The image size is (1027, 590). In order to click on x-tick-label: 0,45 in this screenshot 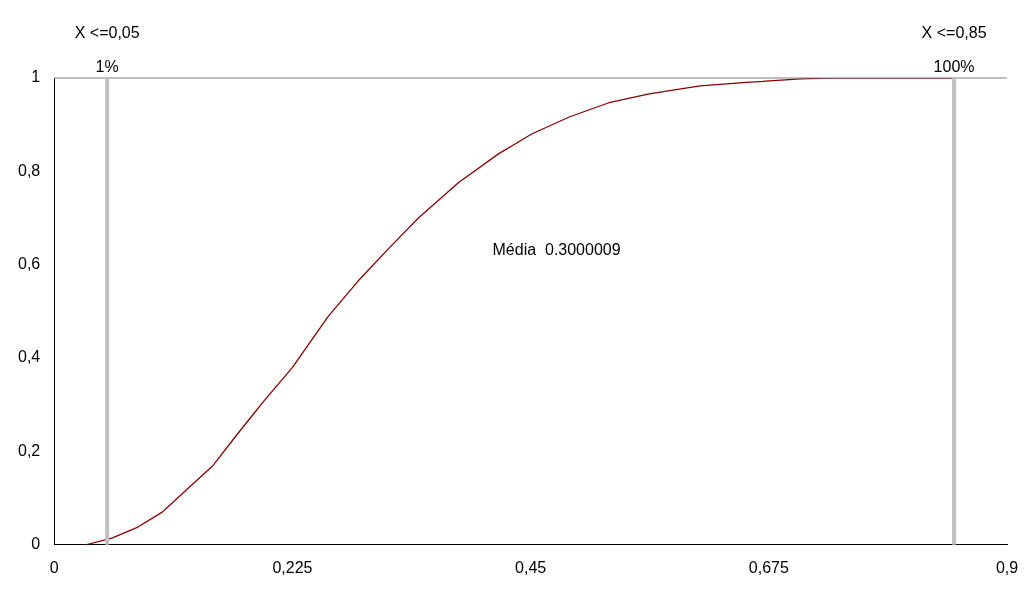, I will do `click(531, 567)`.